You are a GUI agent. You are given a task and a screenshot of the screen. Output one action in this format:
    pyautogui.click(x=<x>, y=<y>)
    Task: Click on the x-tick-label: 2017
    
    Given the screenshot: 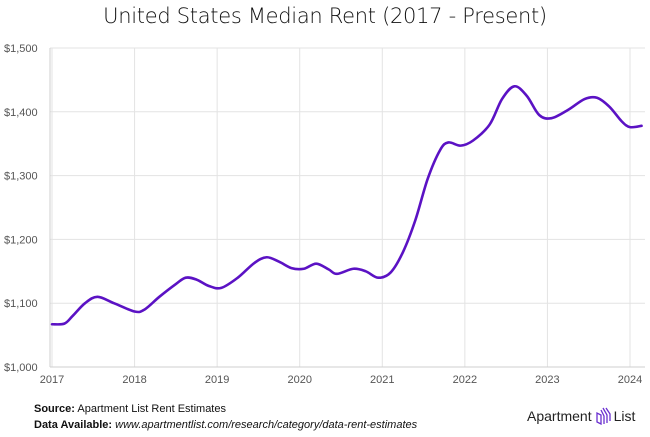 What is the action you would take?
    pyautogui.click(x=52, y=380)
    